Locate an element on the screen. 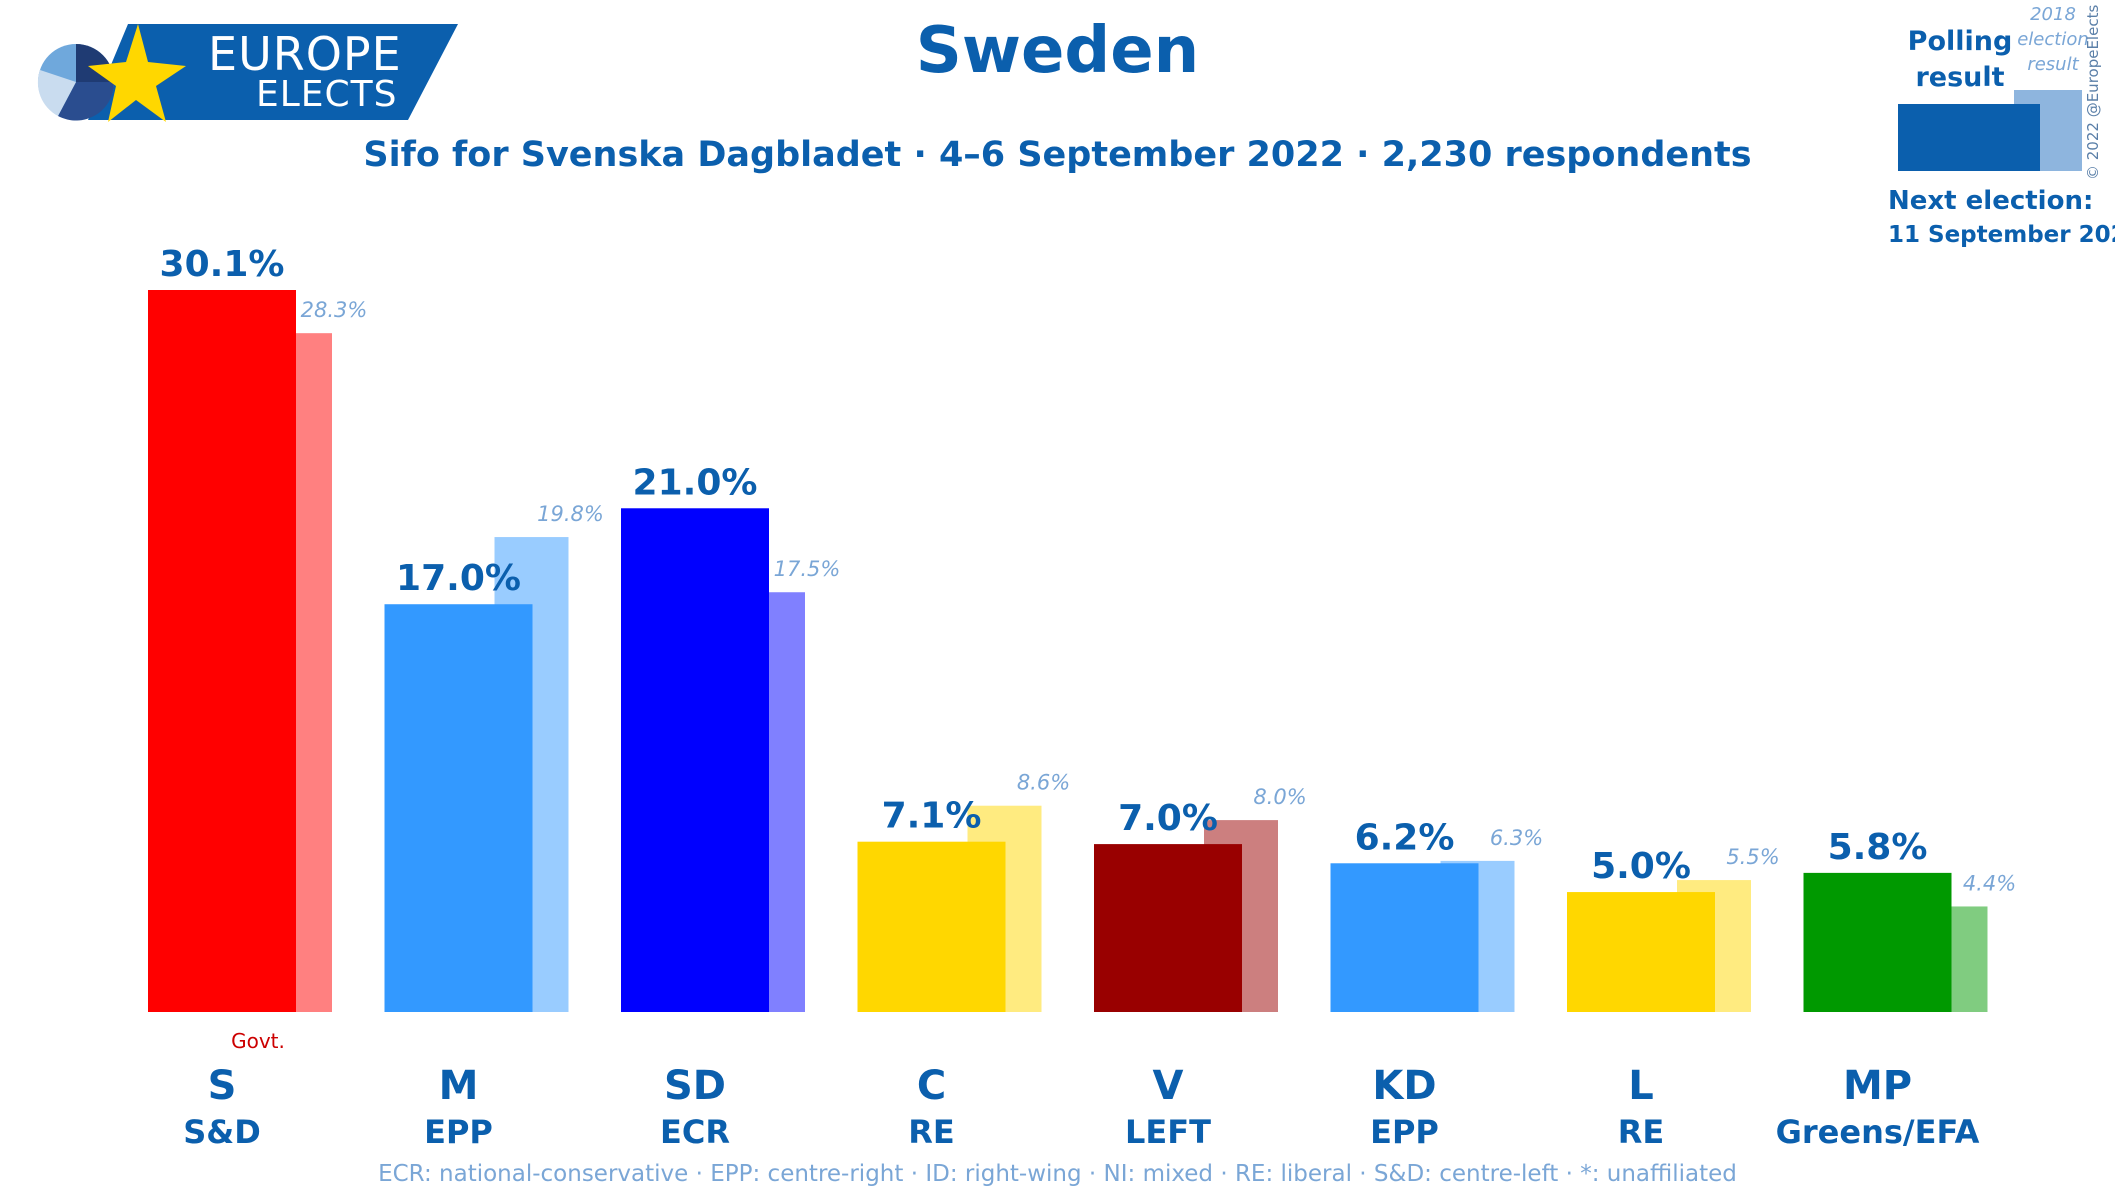  party-group-s: S&D is located at coordinates (222, 1132).